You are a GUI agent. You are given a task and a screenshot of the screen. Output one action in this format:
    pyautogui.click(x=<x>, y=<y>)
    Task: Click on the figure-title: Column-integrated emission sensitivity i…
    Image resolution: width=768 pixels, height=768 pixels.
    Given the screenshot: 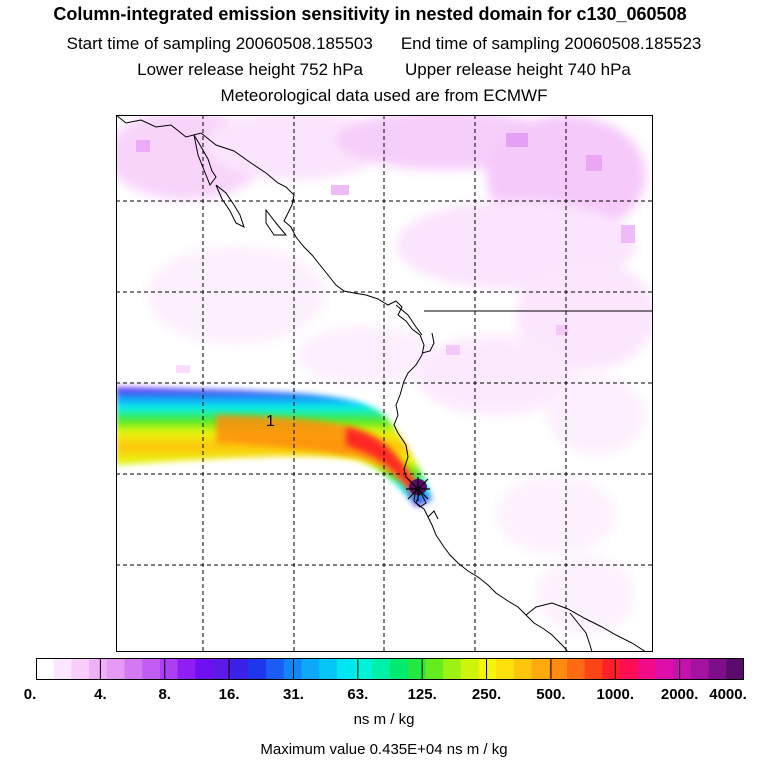 What is the action you would take?
    pyautogui.click(x=370, y=14)
    